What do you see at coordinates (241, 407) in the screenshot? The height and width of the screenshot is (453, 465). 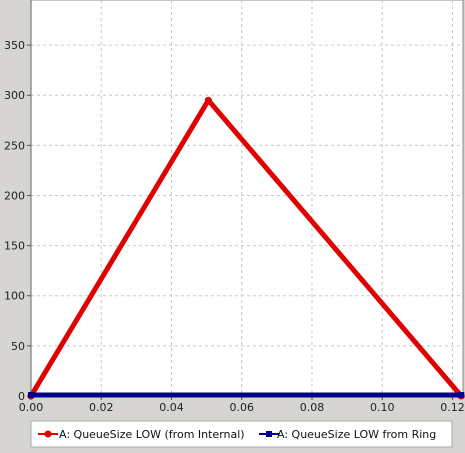 I see `x-tick-label: 0.06` at bounding box center [241, 407].